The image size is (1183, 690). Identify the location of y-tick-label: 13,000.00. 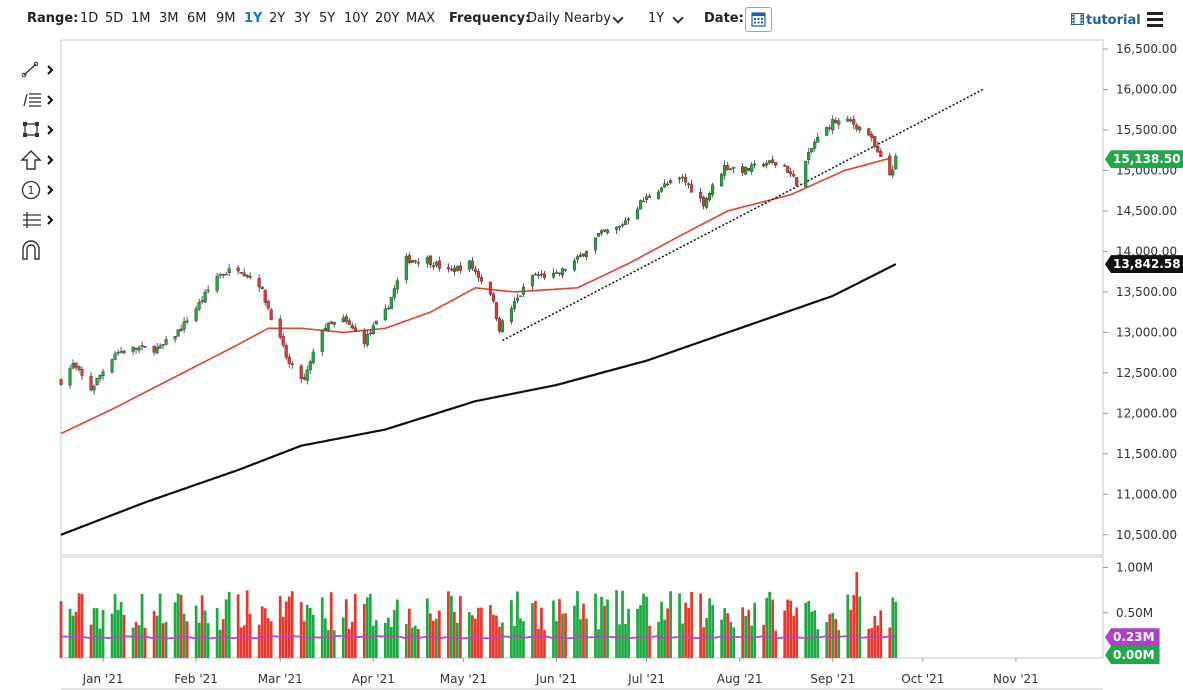
(1146, 332).